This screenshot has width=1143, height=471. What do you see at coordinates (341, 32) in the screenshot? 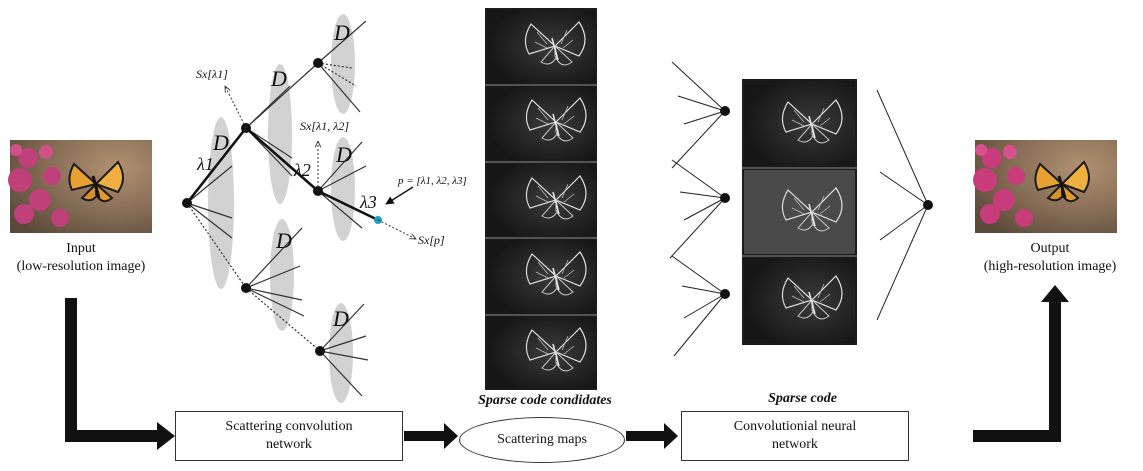
I see `dict-label-3: D` at bounding box center [341, 32].